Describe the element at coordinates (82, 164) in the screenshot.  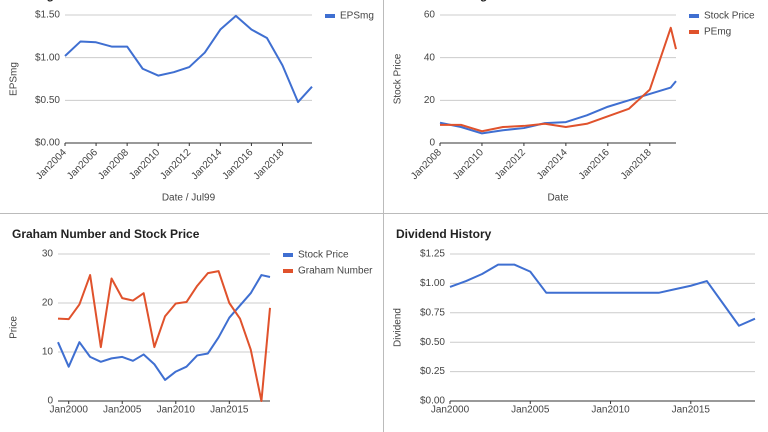
I see `x-tick-label: Jan2006` at that location.